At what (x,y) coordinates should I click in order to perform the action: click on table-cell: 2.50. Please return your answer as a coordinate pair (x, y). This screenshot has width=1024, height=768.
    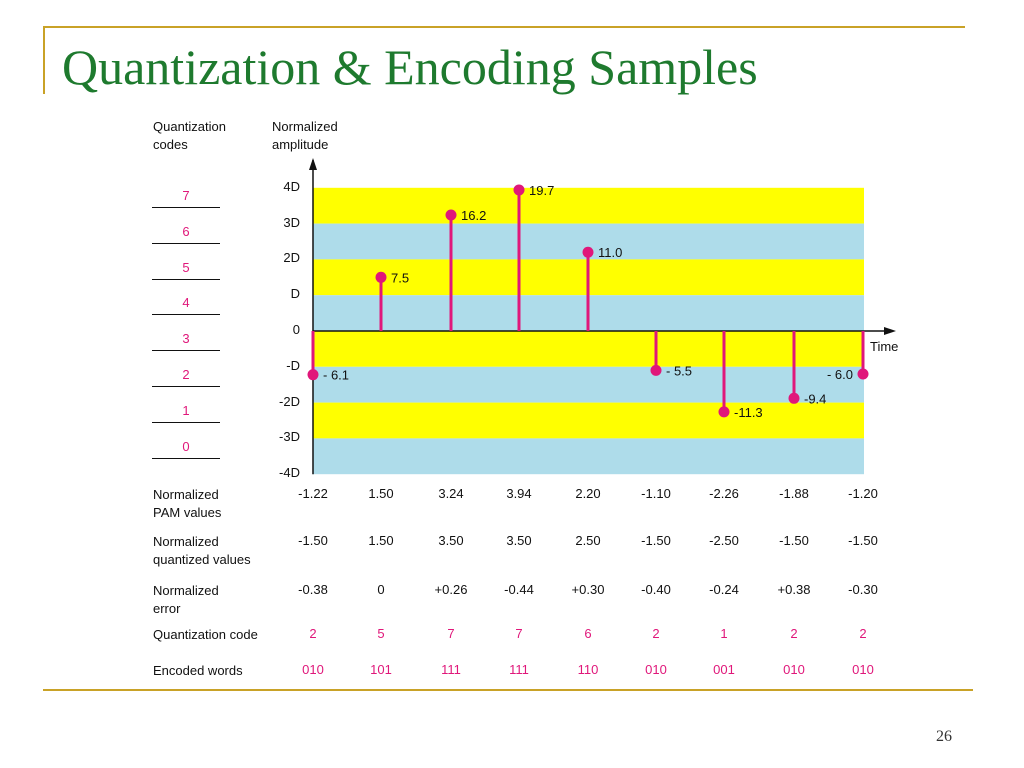
    Looking at the image, I should click on (588, 540).